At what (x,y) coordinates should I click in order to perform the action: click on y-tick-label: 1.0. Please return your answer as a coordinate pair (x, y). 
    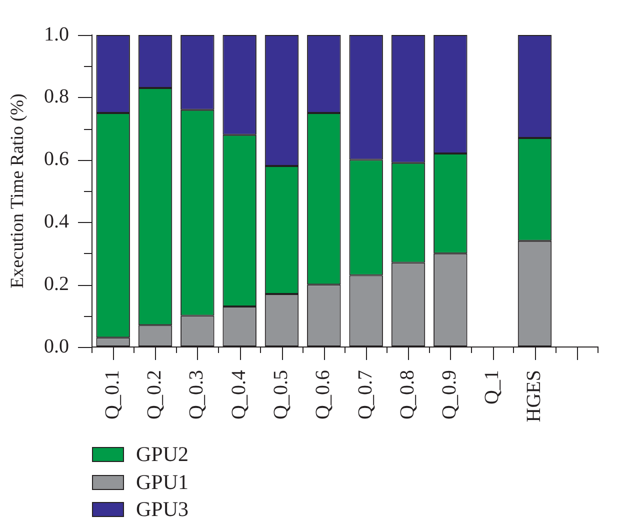
    Looking at the image, I should click on (56, 34).